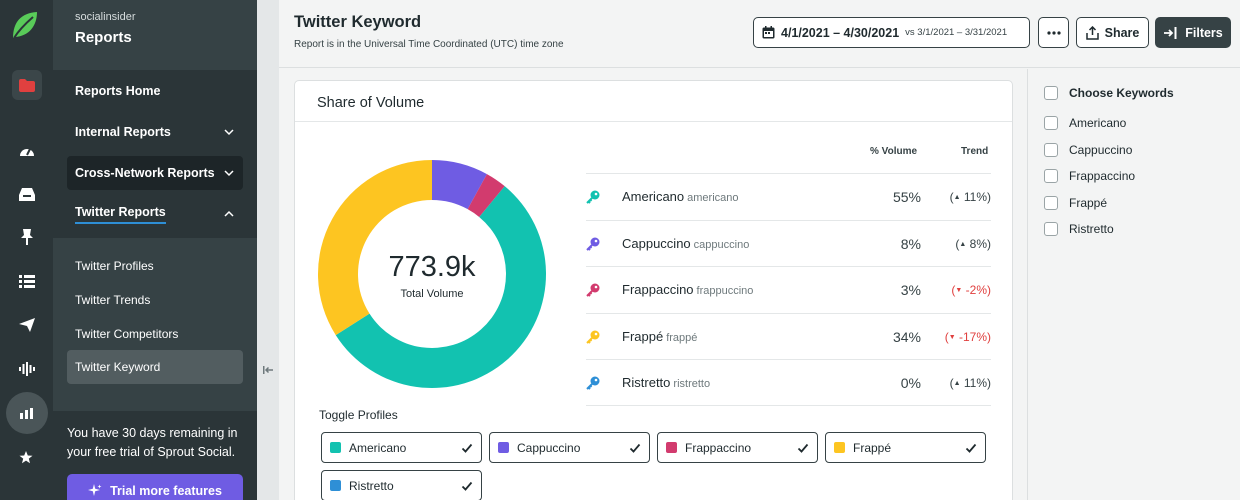 This screenshot has width=1240, height=500. I want to click on keyword-volume: 8%, so click(910, 243).